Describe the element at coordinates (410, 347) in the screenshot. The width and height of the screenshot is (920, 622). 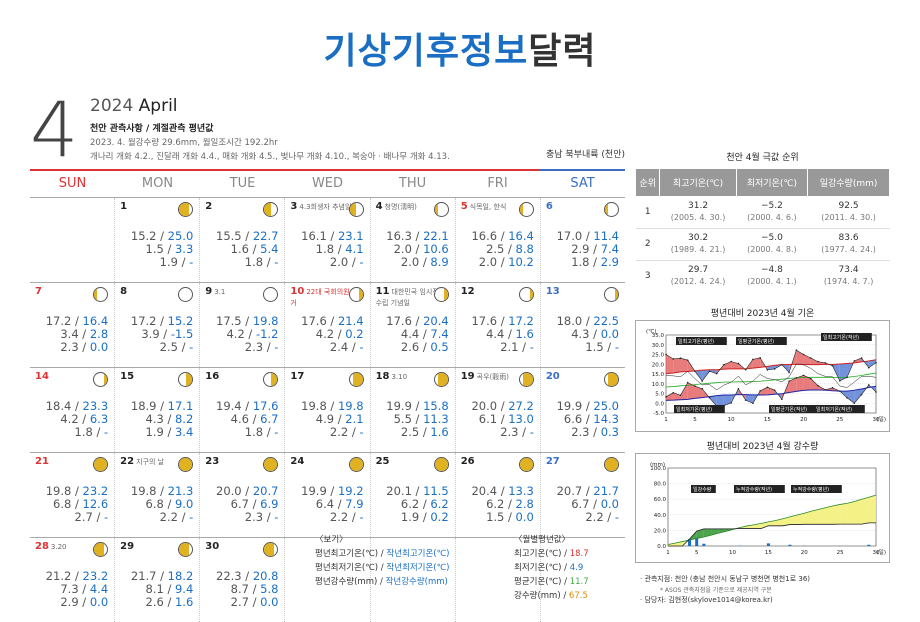
I see `rain-row: 2.6 / 0.5` at that location.